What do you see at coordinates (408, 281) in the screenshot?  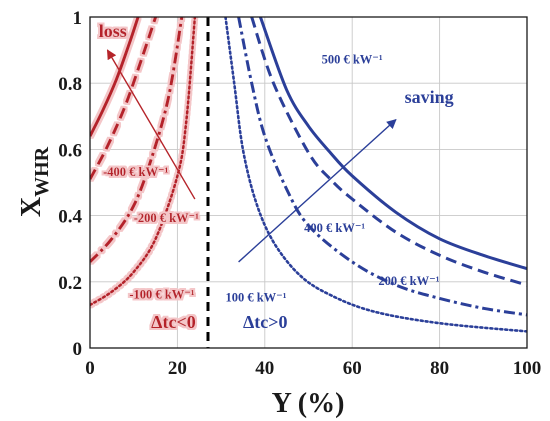 I see `curve-label: 200 € kW⁻¹` at bounding box center [408, 281].